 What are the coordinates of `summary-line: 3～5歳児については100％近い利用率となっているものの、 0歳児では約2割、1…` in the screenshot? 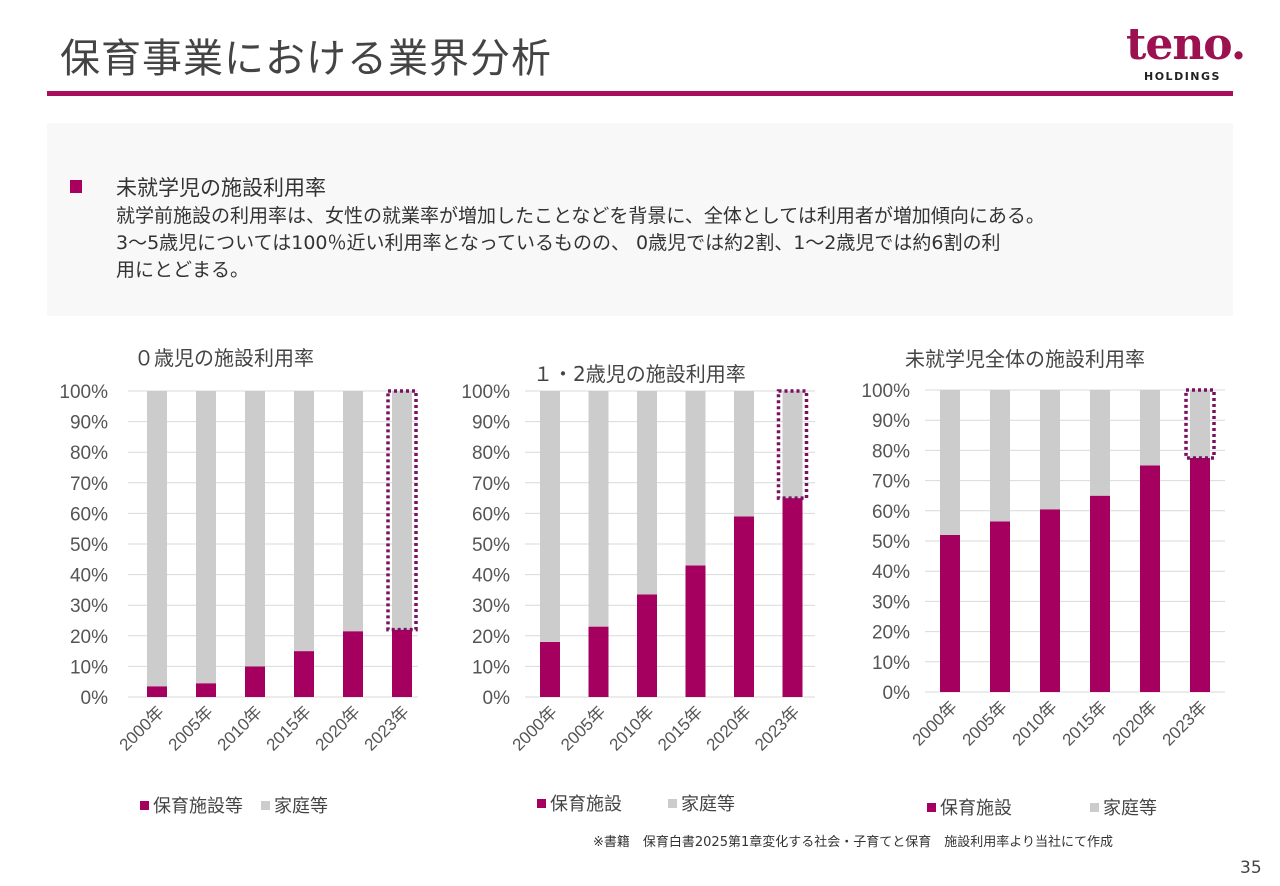 It's located at (558, 243).